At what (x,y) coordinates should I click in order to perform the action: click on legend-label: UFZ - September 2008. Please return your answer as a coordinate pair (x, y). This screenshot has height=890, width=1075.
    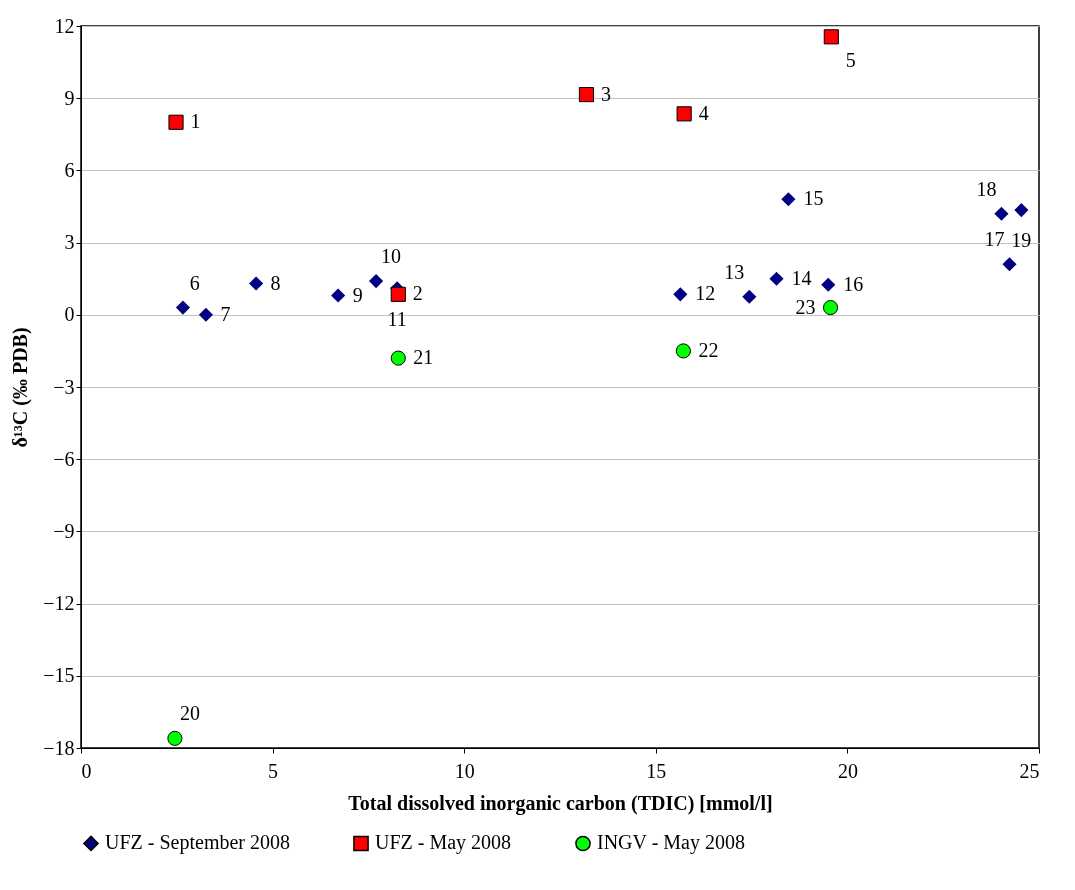
    Looking at the image, I should click on (197, 843).